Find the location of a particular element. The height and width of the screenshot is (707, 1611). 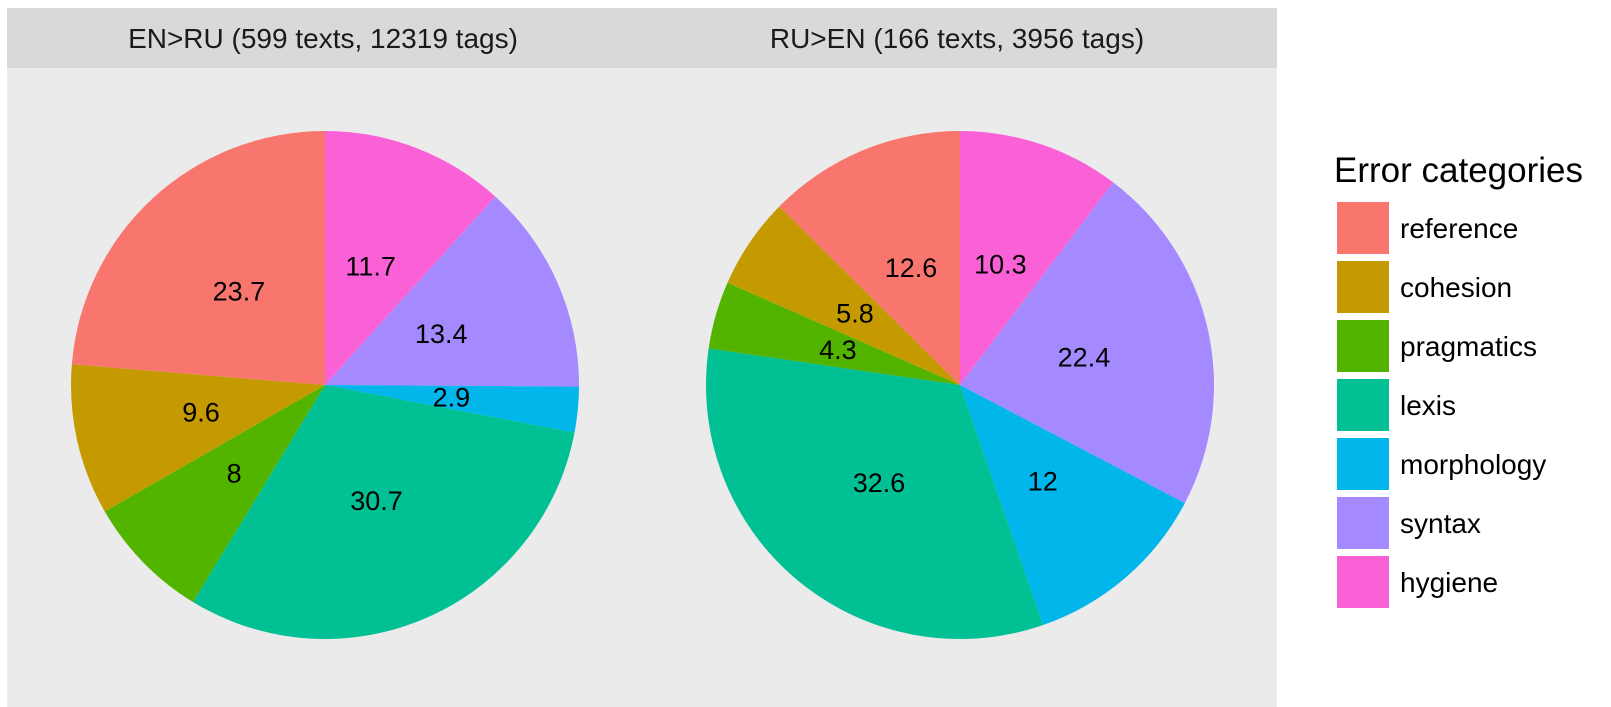

slice-value-label-cohesion: 9.6 is located at coordinates (201, 413).